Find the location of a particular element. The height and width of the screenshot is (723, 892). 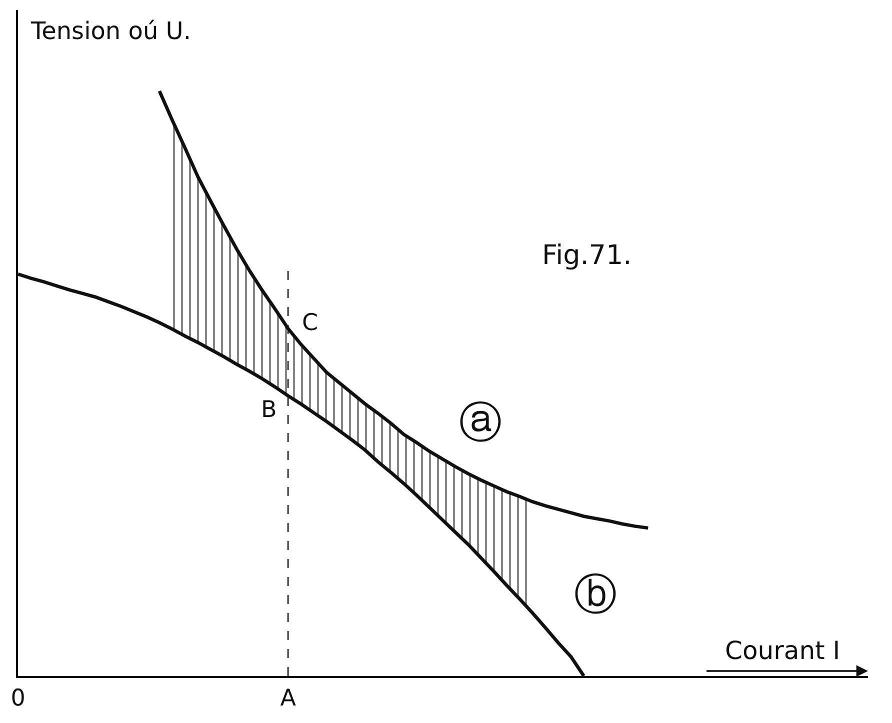

annotation: B is located at coordinates (269, 410).